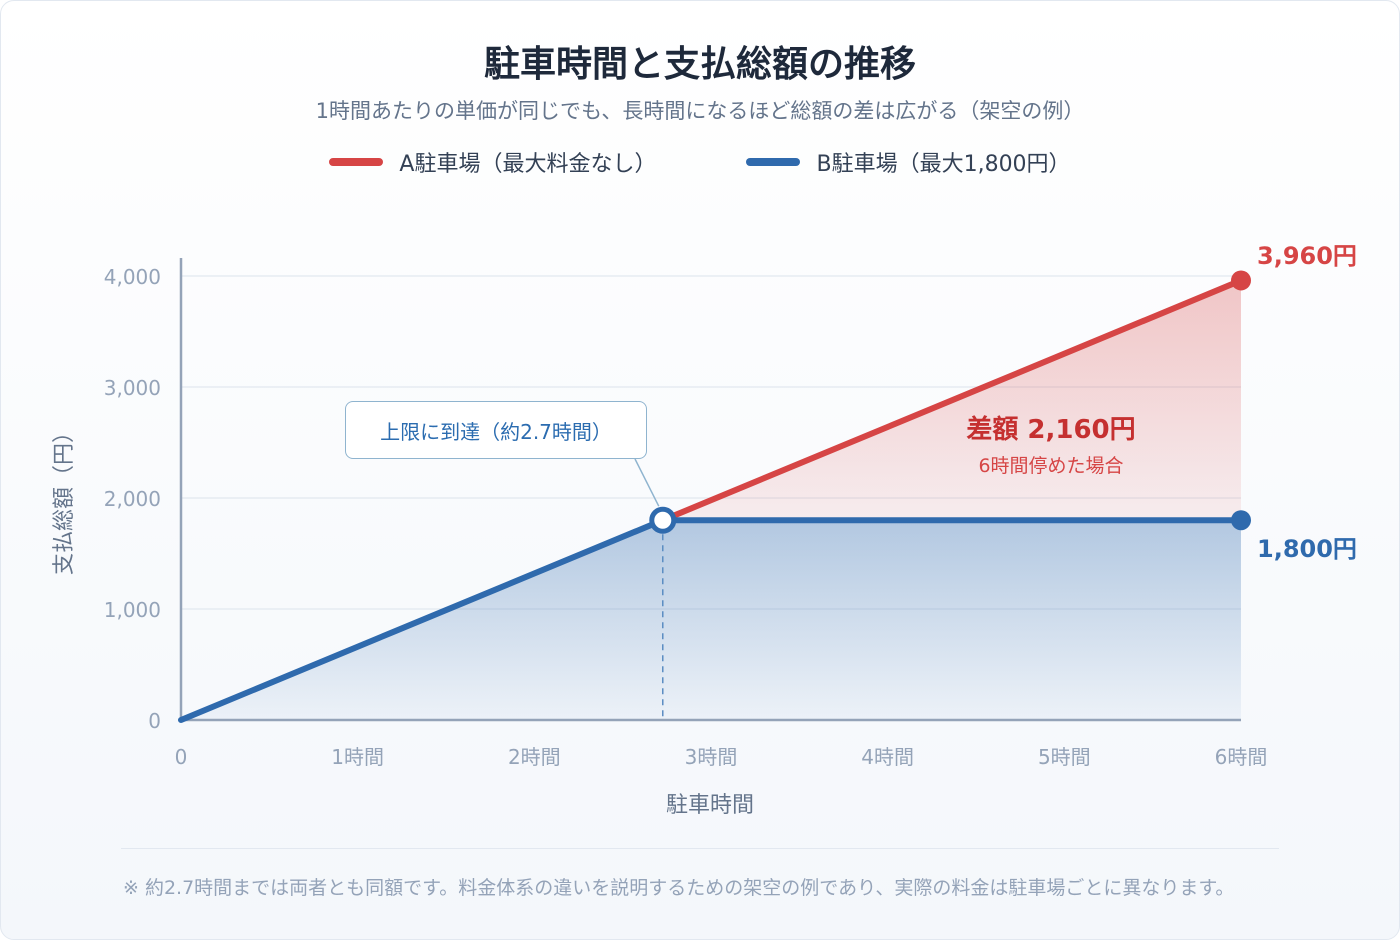 The image size is (1400, 940). I want to click on end-label-a: 3,960円, so click(1307, 256).